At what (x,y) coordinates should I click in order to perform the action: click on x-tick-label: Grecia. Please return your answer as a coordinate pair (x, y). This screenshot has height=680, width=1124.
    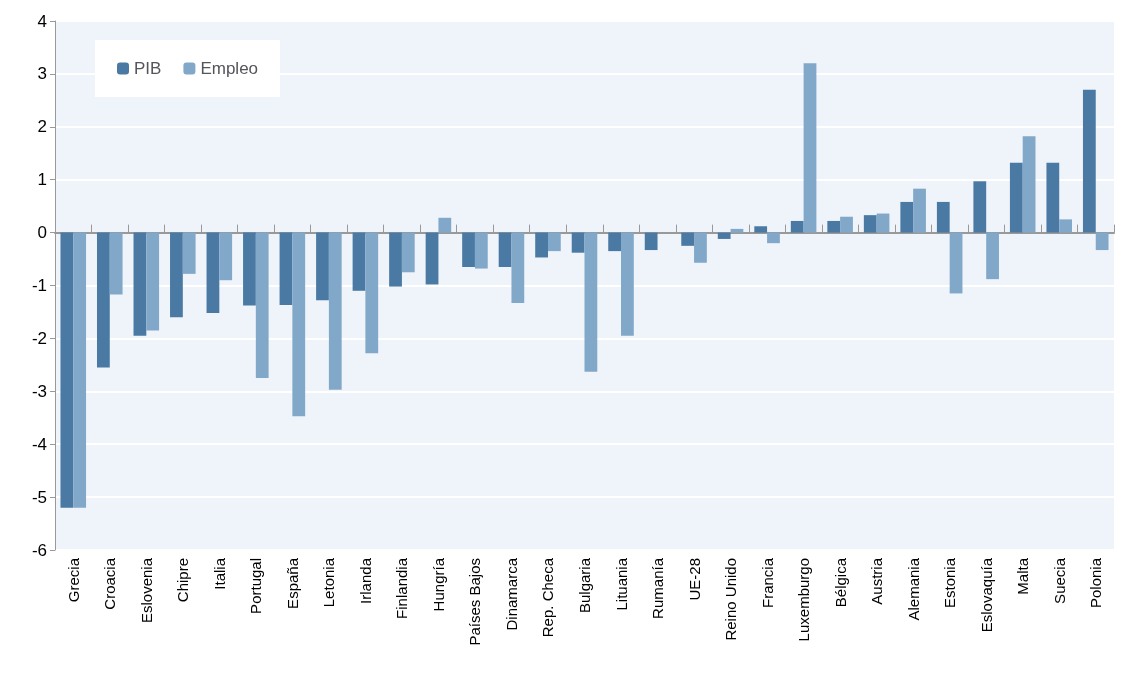
    Looking at the image, I should click on (73, 580).